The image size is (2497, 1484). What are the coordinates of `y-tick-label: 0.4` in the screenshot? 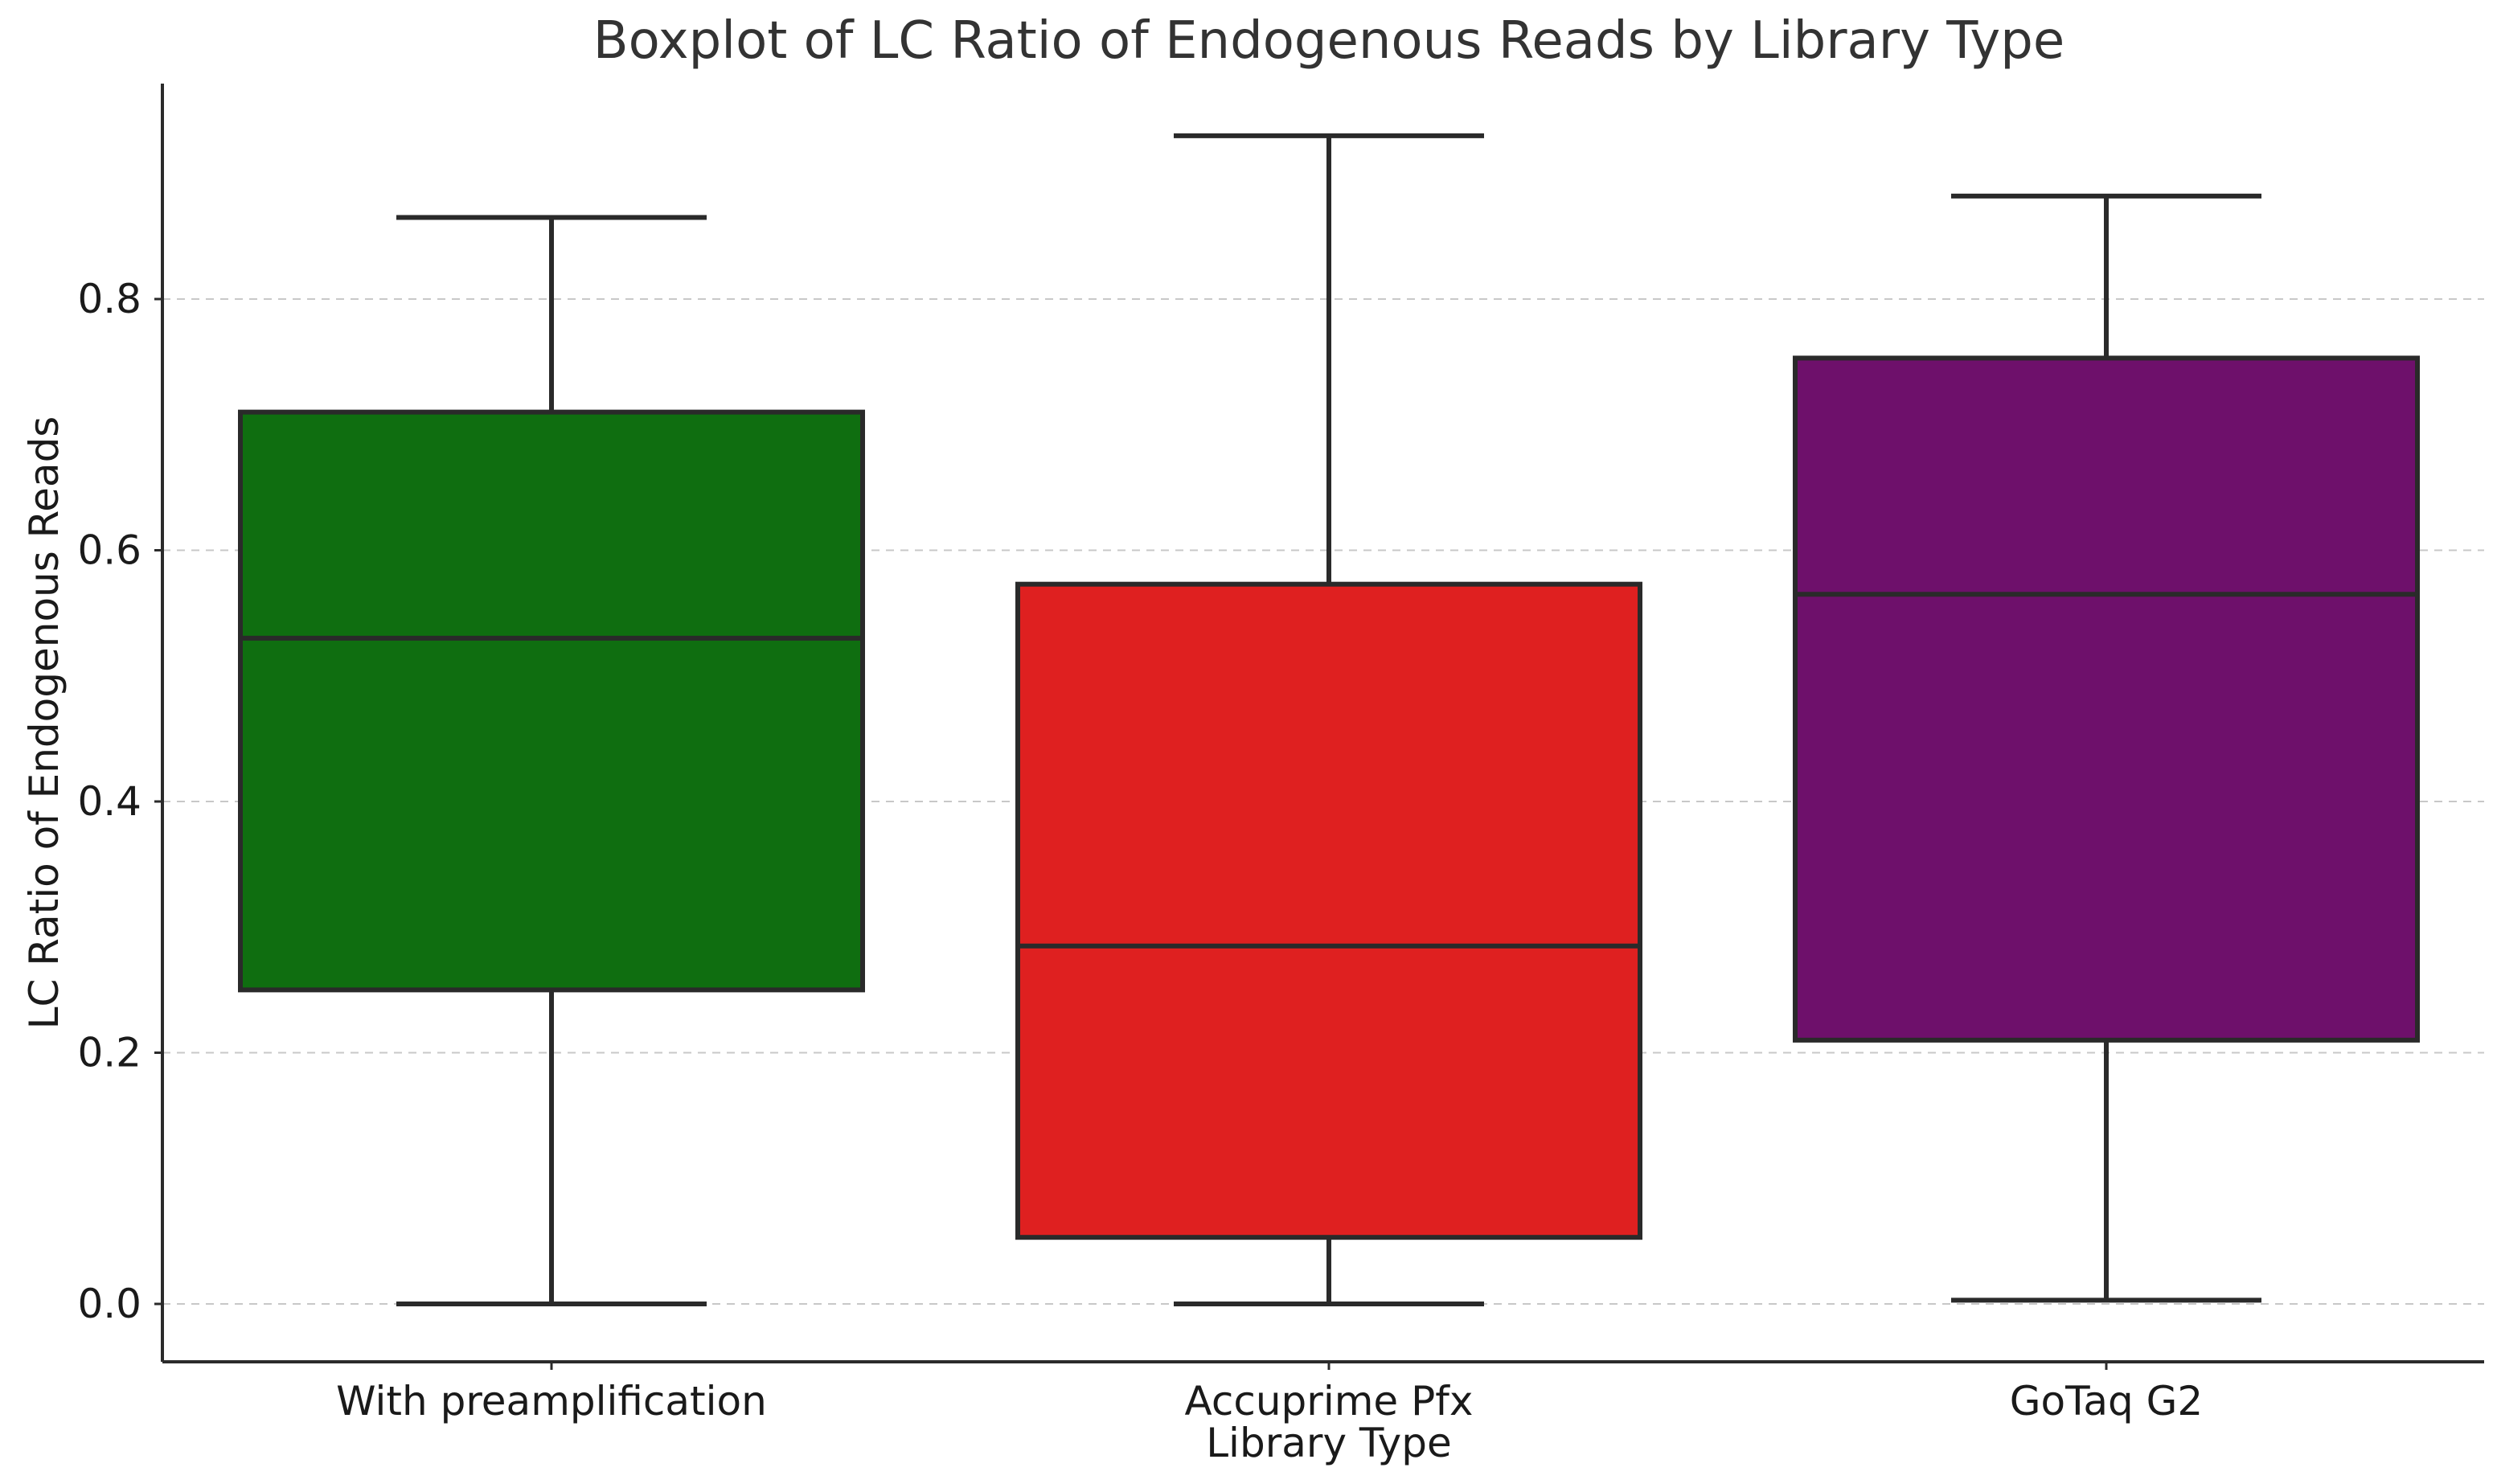 It's located at (109, 802).